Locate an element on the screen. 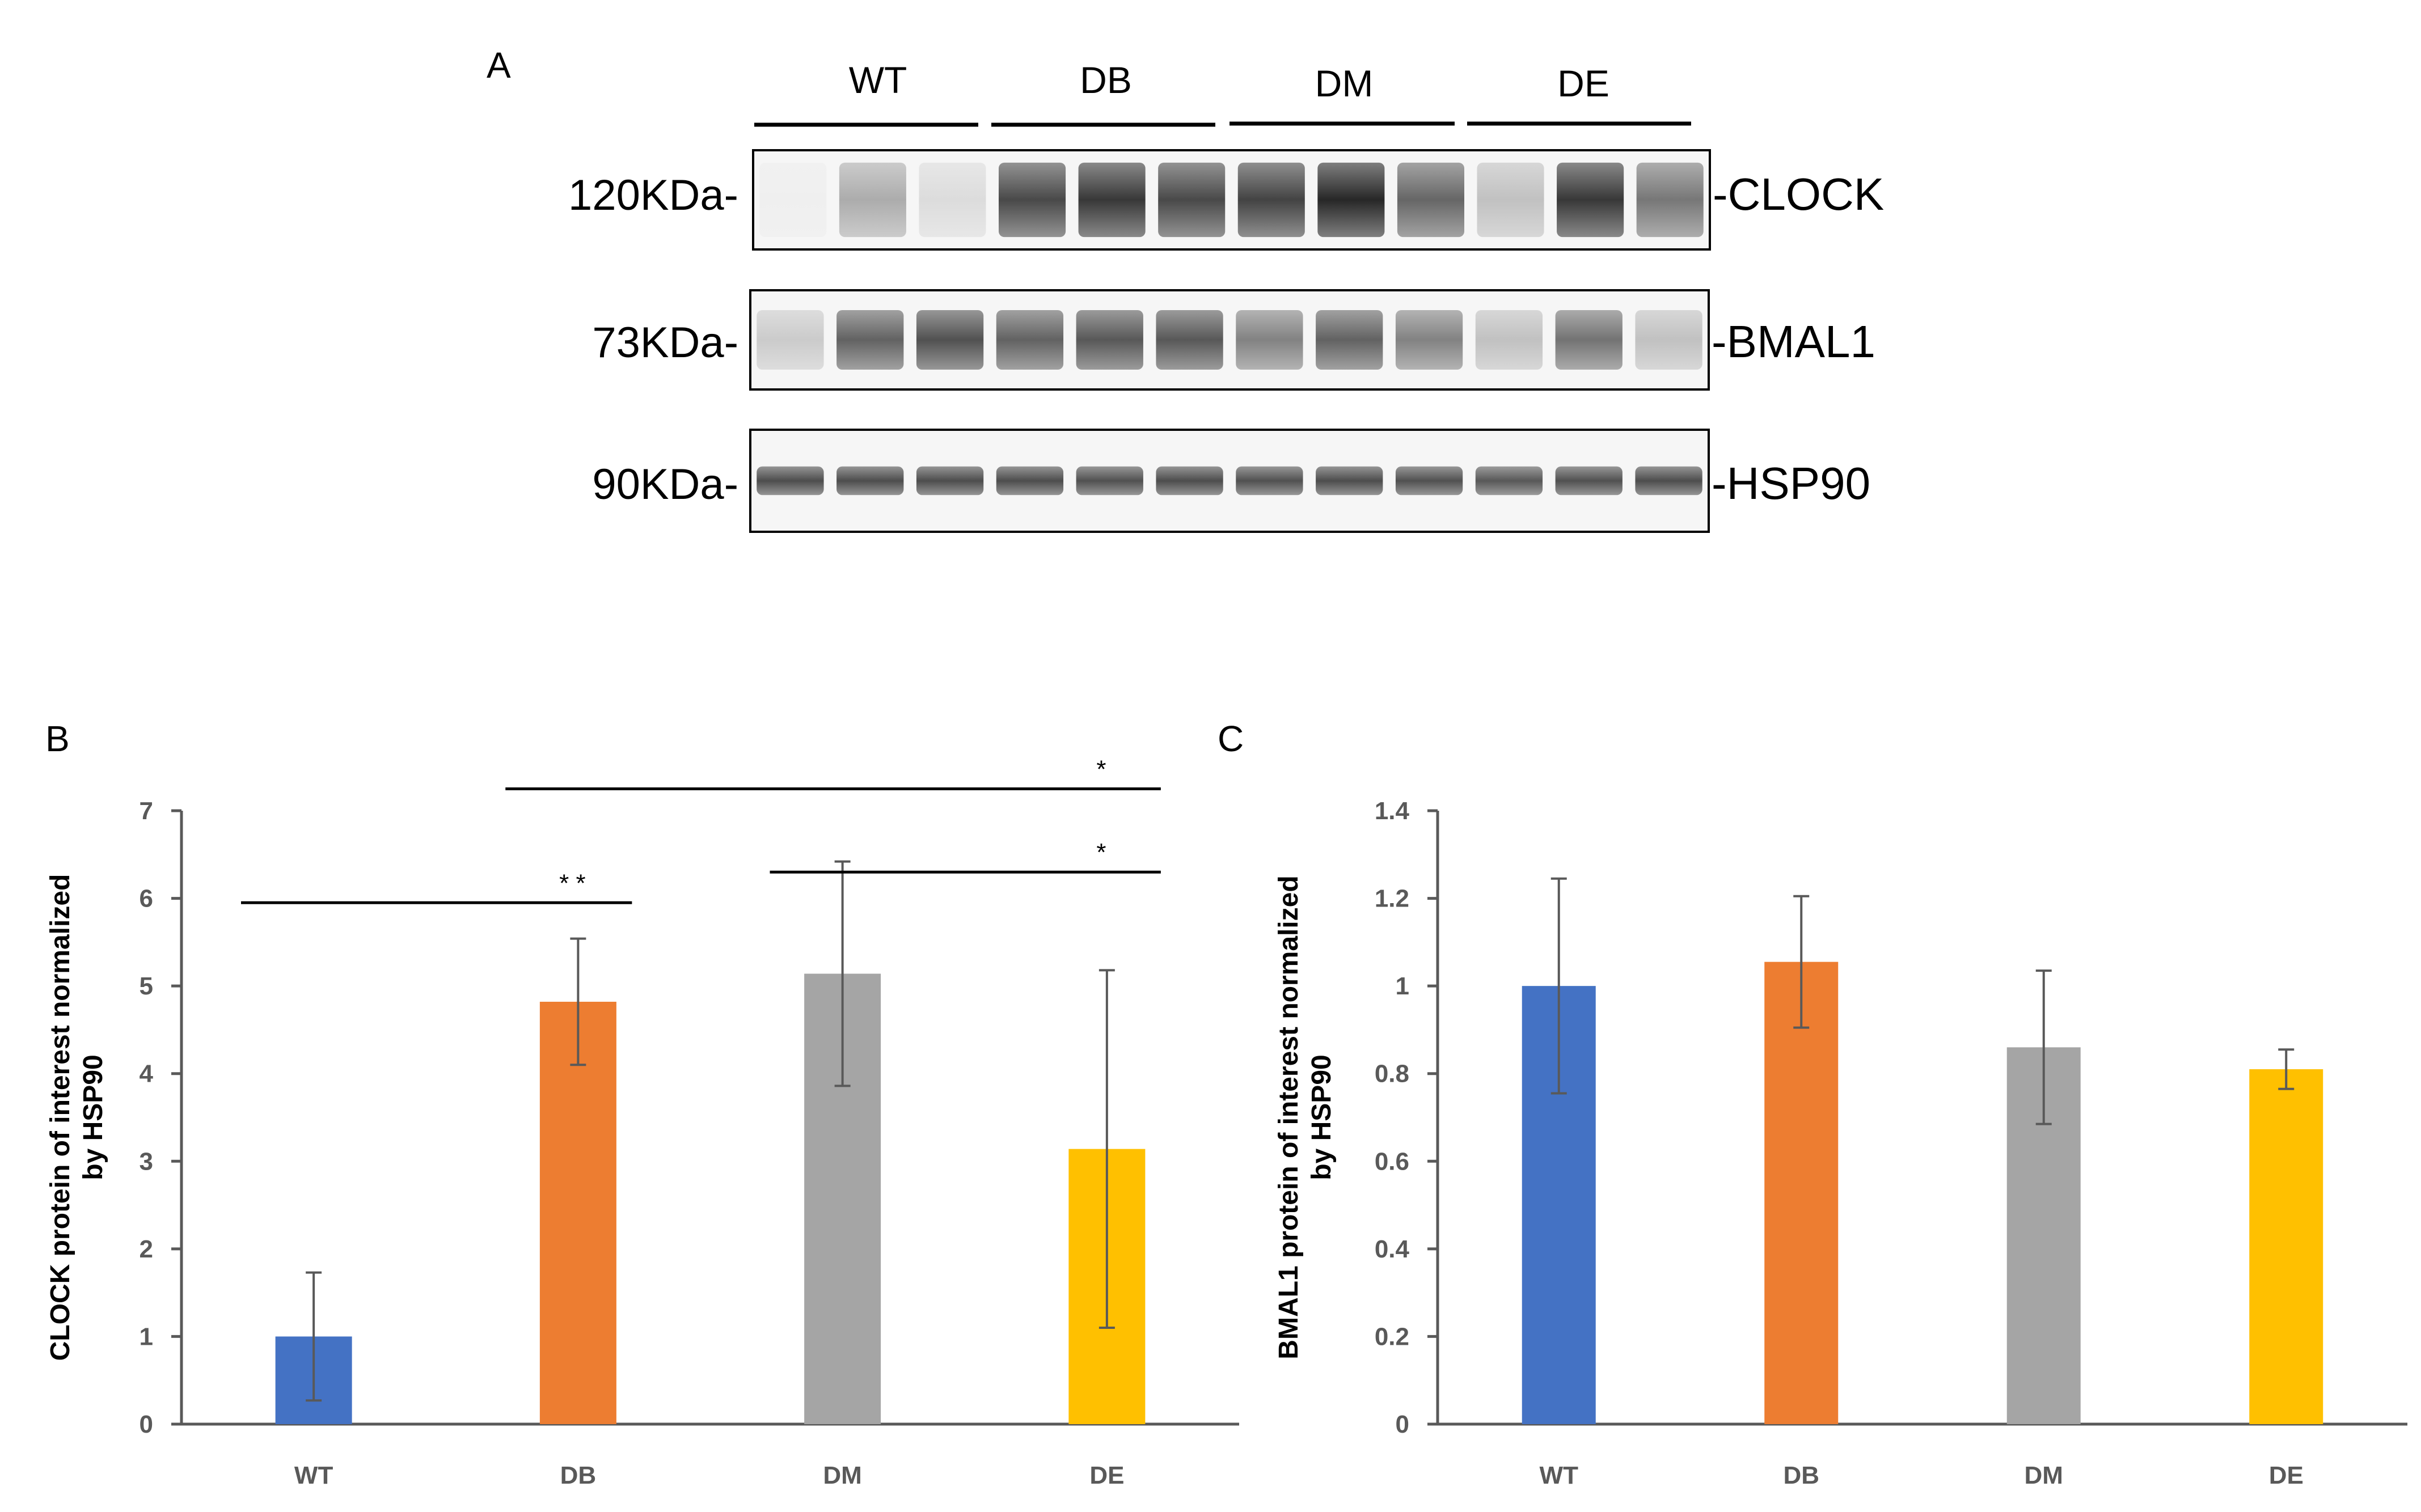 This screenshot has height=1512, width=2421. panel-a-label: A is located at coordinates (499, 65).